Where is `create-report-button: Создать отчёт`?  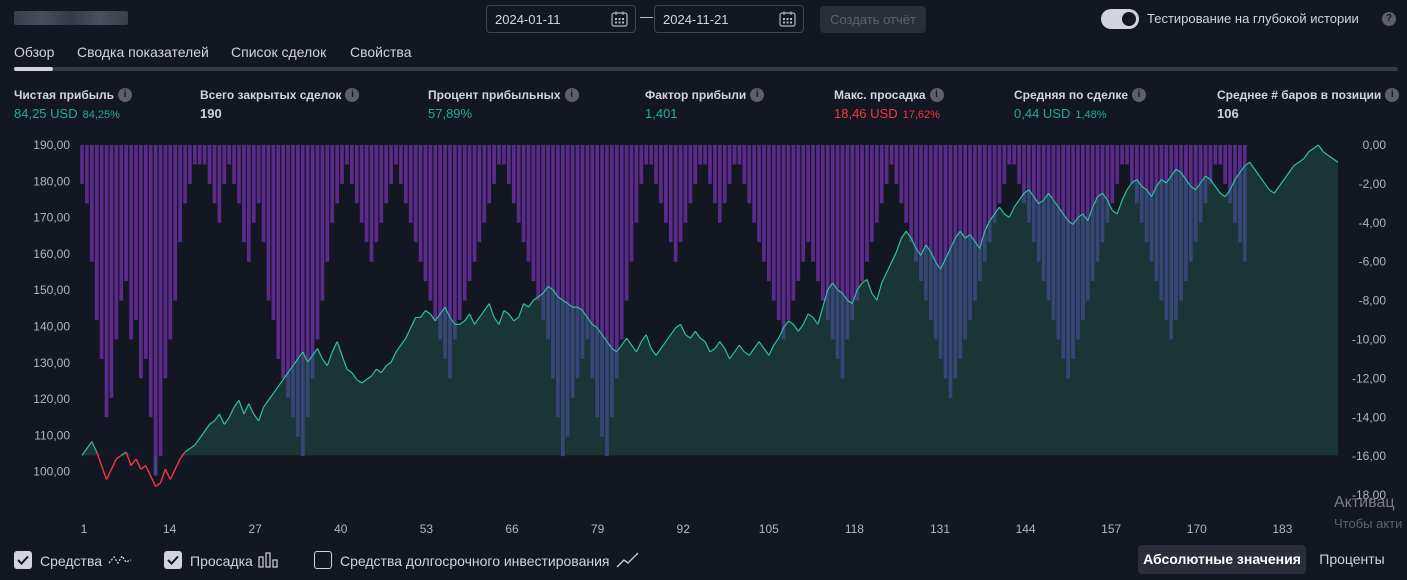 create-report-button: Создать отчёт is located at coordinates (873, 19).